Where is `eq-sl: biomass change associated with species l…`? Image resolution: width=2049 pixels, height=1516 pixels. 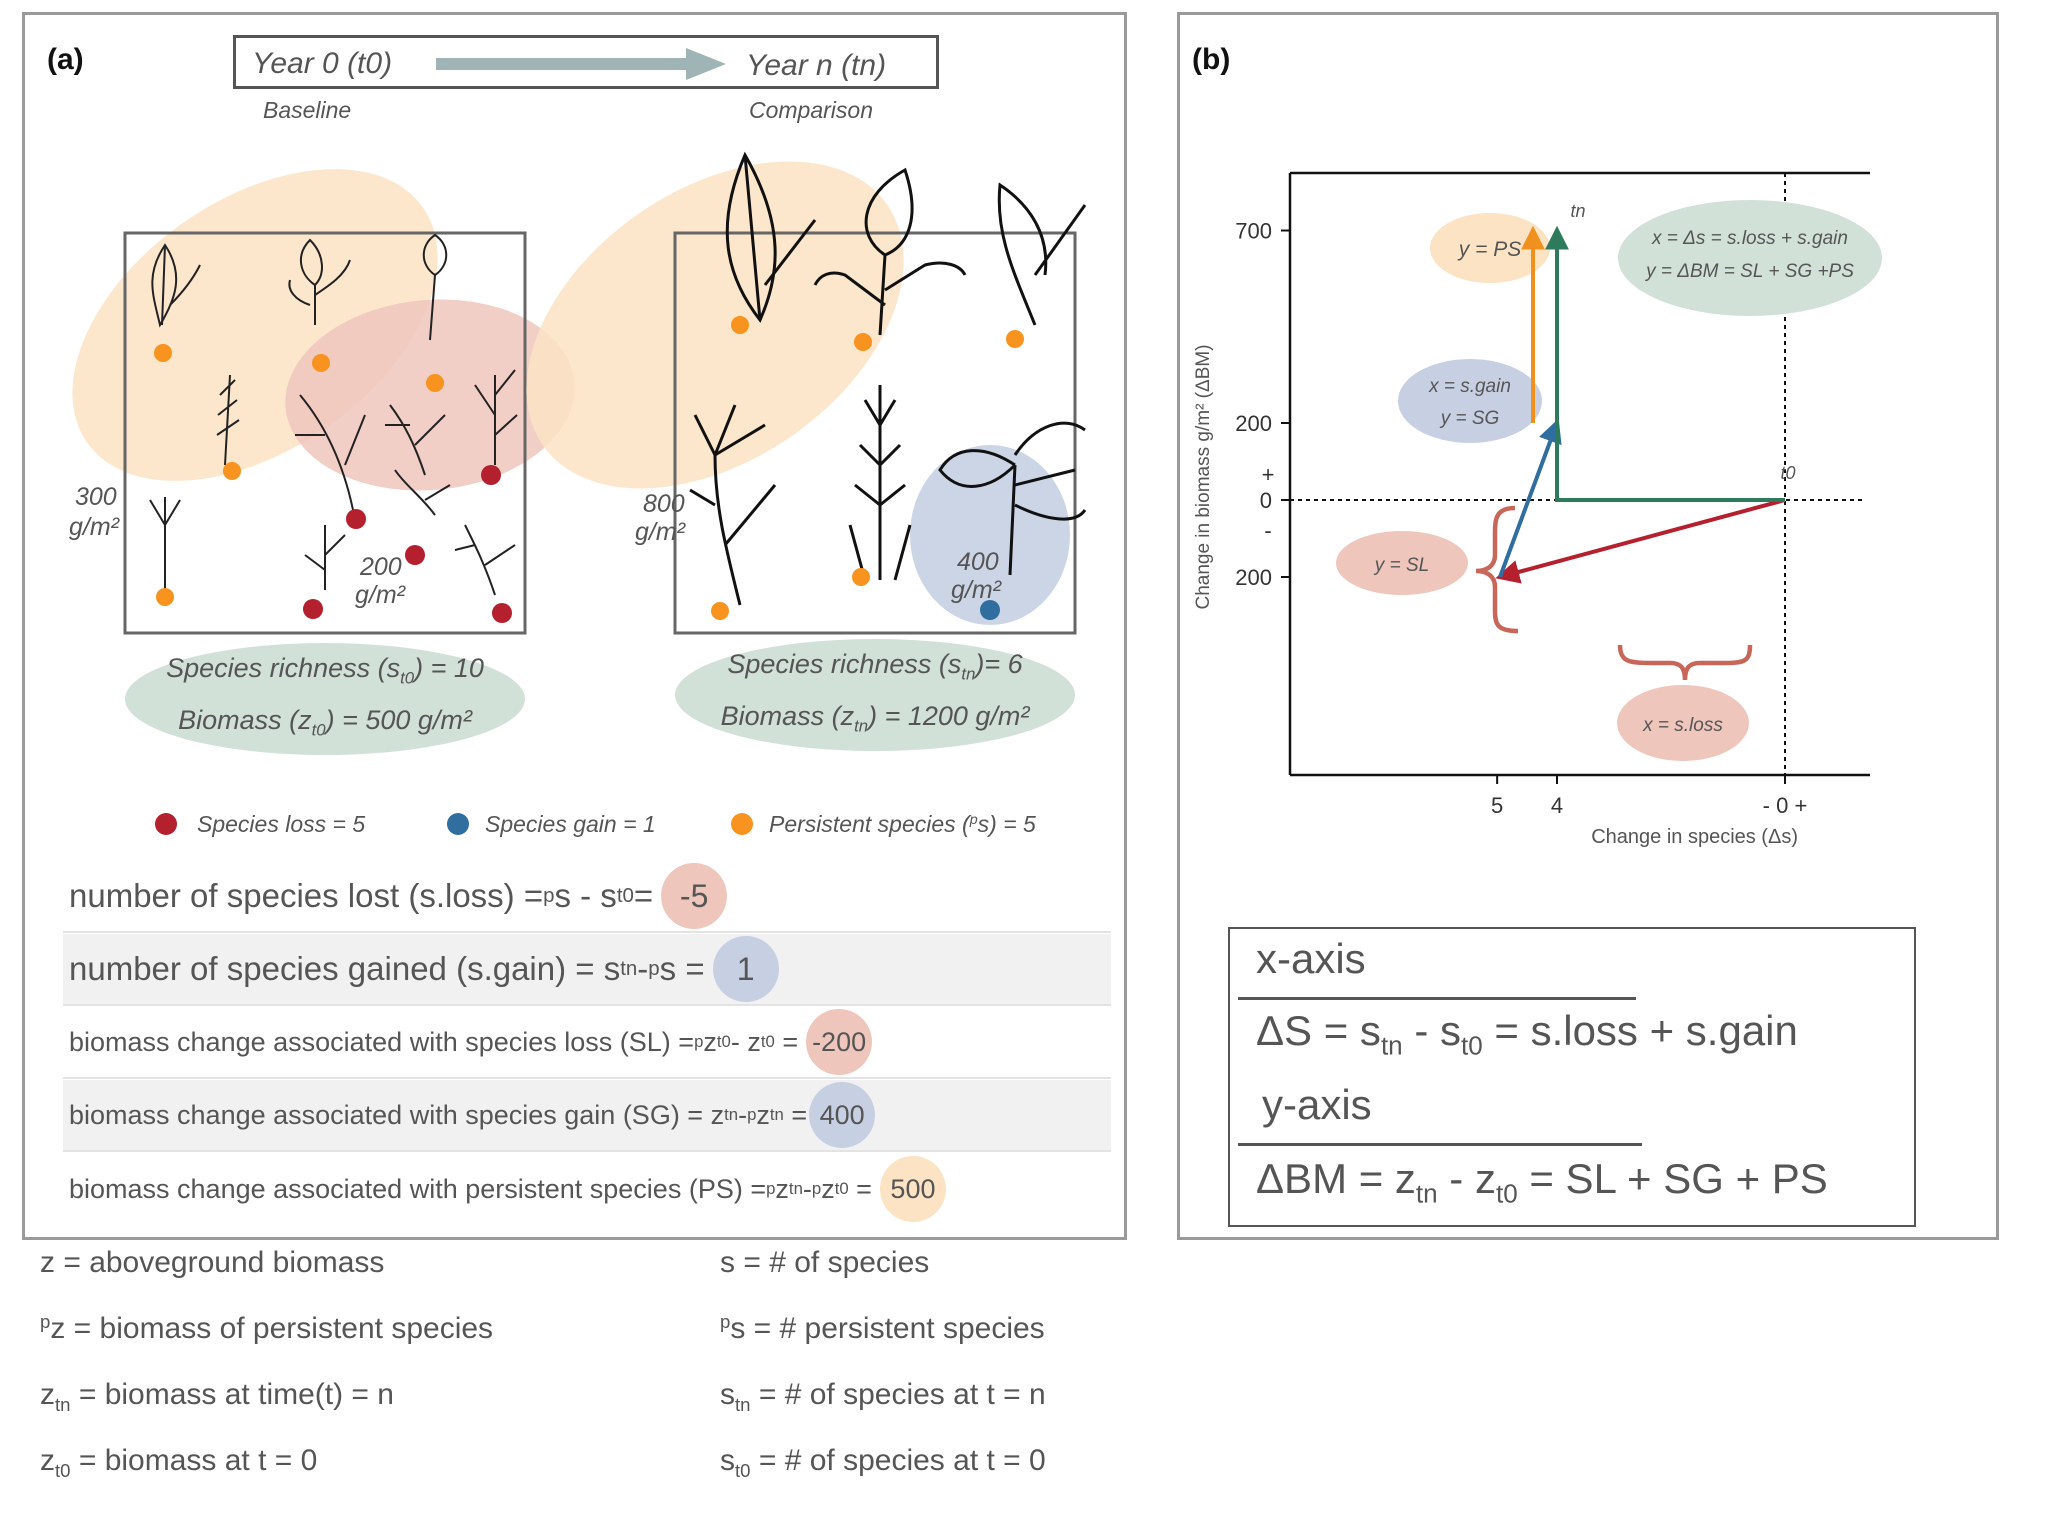 eq-sl: biomass change associated with species l… is located at coordinates (587, 1043).